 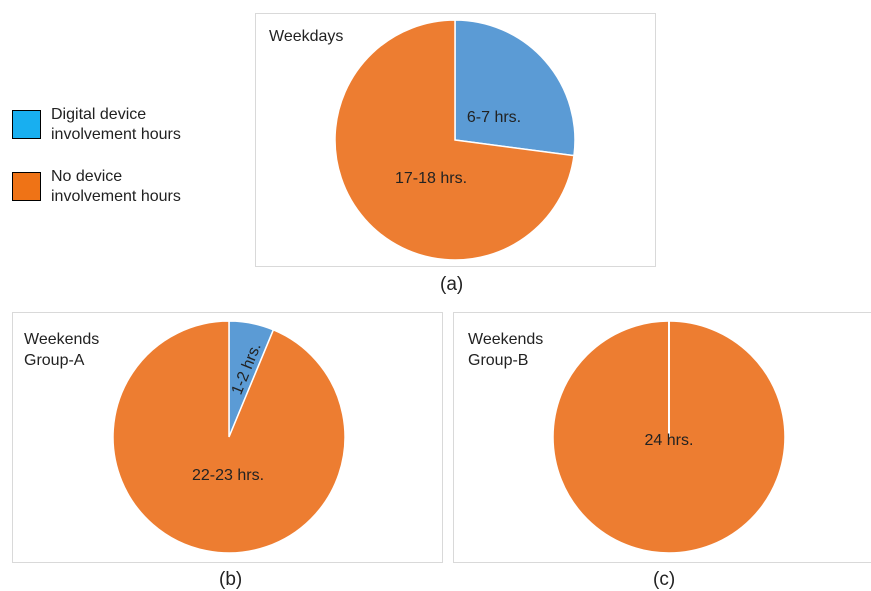 I want to click on pie-chart-weekends-group-b: 24 hrs., so click(x=669, y=437).